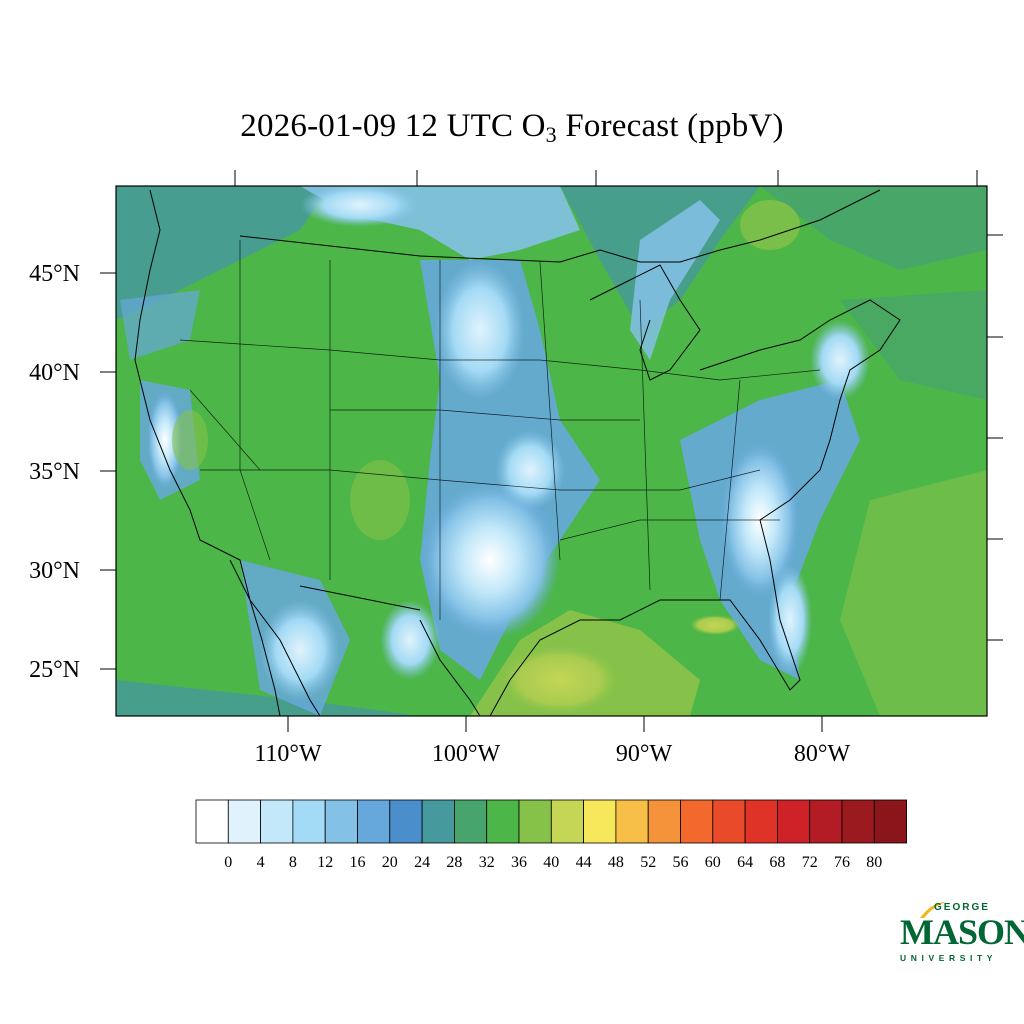 The height and width of the screenshot is (1024, 1024). What do you see at coordinates (949, 958) in the screenshot?
I see `logo-line3: UNIVERSITY` at bounding box center [949, 958].